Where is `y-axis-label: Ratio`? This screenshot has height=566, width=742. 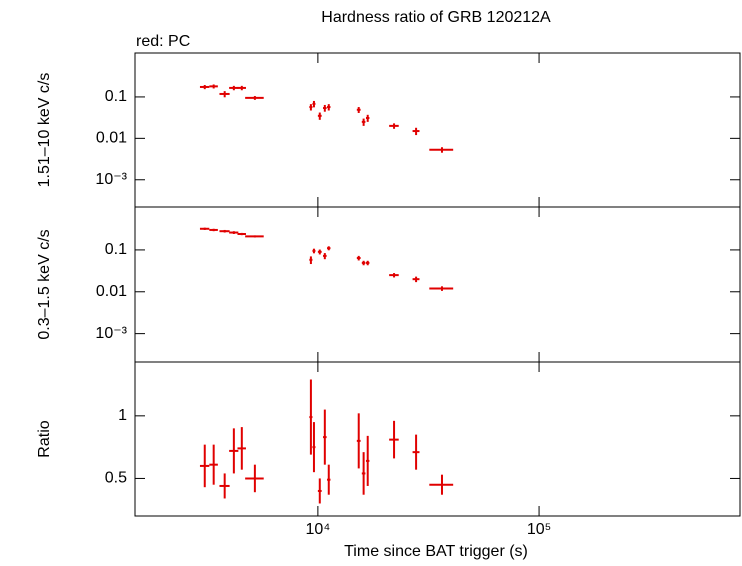
y-axis-label: Ratio is located at coordinates (44, 438).